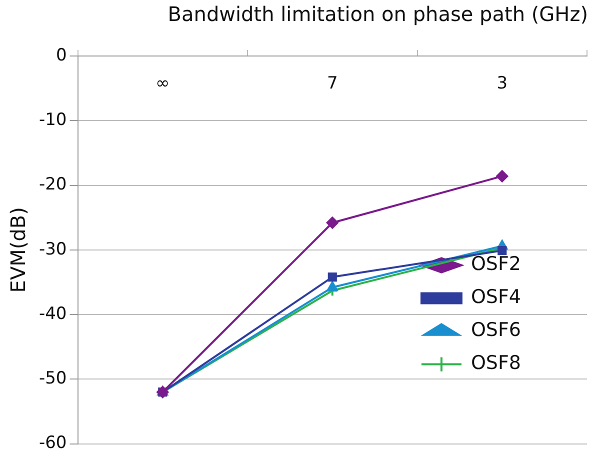 Image resolution: width=594 pixels, height=457 pixels. Describe the element at coordinates (332, 84) in the screenshot. I see `x-tick-label: 7` at that location.